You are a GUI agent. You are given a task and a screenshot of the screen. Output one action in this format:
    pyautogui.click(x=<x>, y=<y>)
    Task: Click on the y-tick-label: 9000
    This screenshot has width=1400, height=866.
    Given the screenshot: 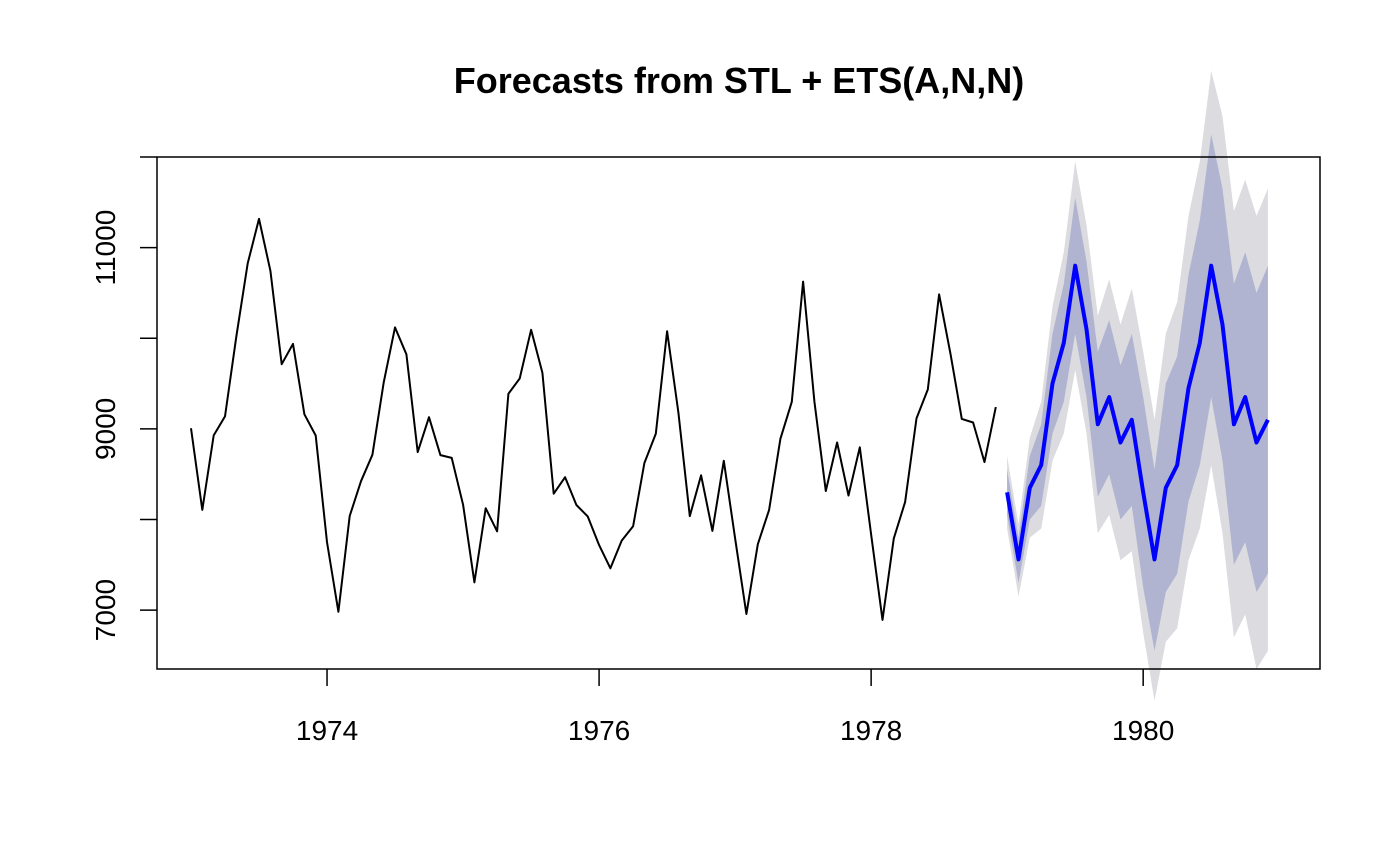 What is the action you would take?
    pyautogui.click(x=105, y=429)
    